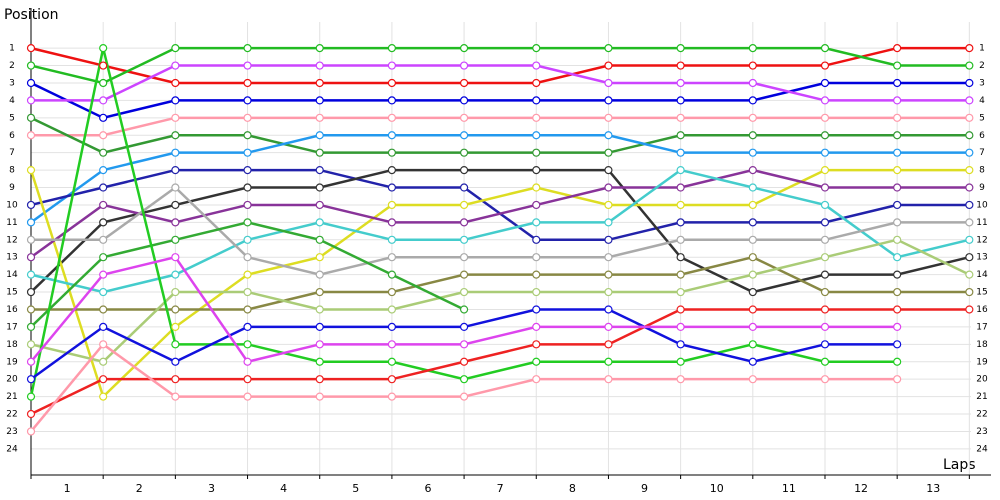 The width and height of the screenshot is (1000, 500). I want to click on y-tick-label-right: 13, so click(981, 258).